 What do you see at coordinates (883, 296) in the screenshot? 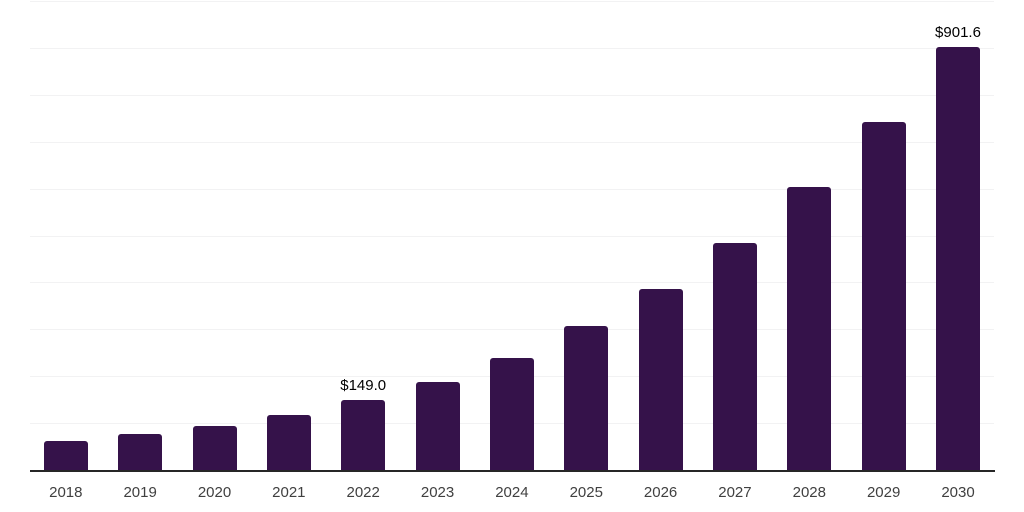
I see `bar-2029` at bounding box center [883, 296].